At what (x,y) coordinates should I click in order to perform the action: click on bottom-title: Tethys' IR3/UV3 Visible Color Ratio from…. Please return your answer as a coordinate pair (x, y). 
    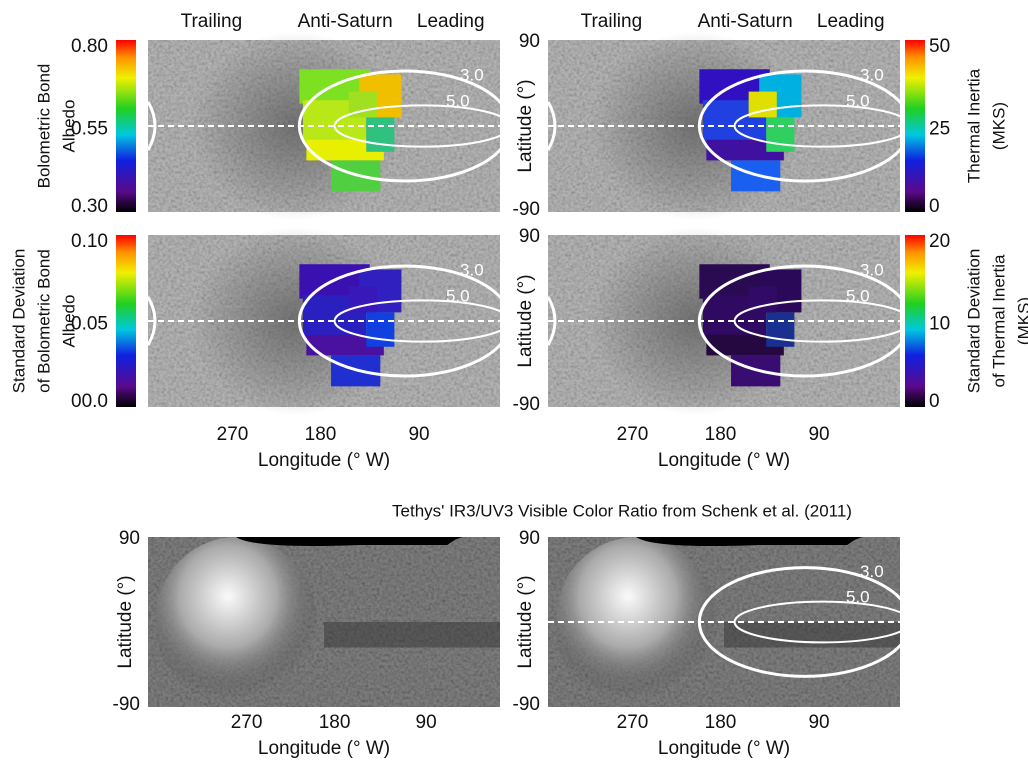
    Looking at the image, I should click on (622, 510).